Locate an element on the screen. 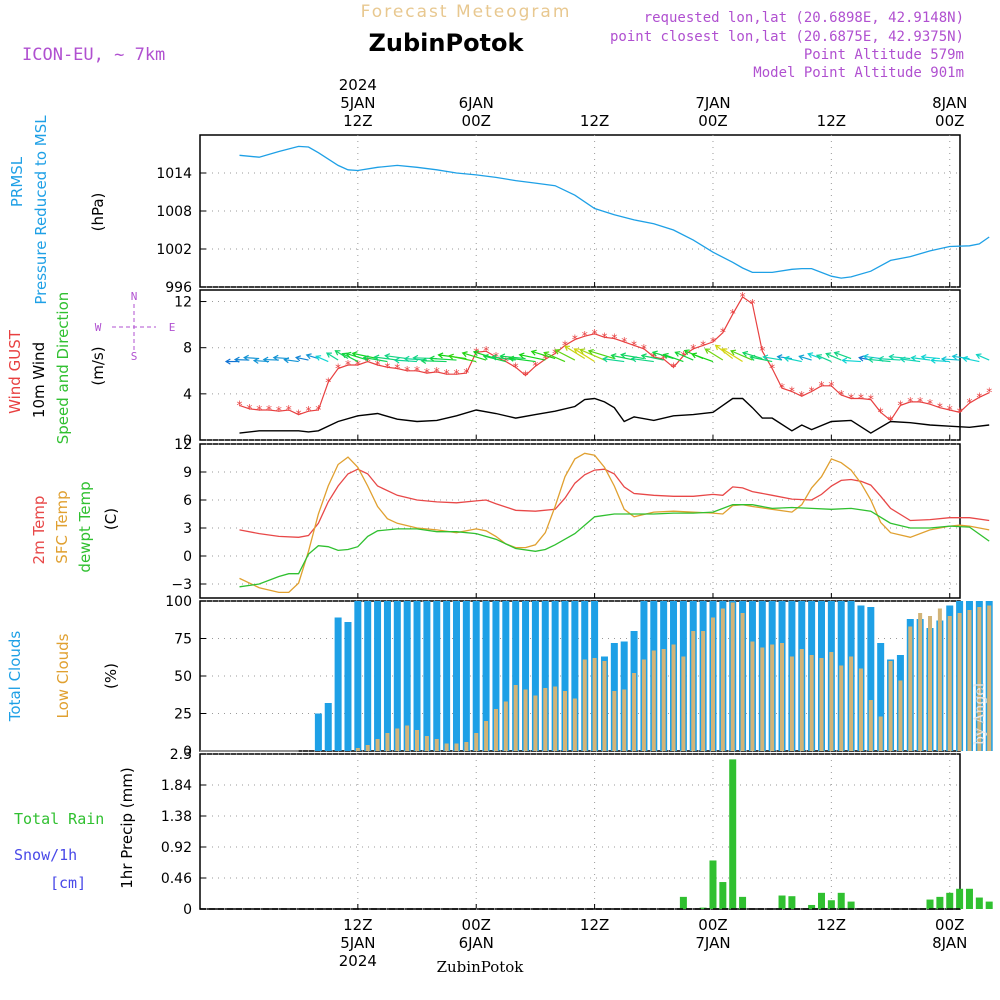 This screenshot has height=1000, width=1000. compass-n: N is located at coordinates (134, 296).